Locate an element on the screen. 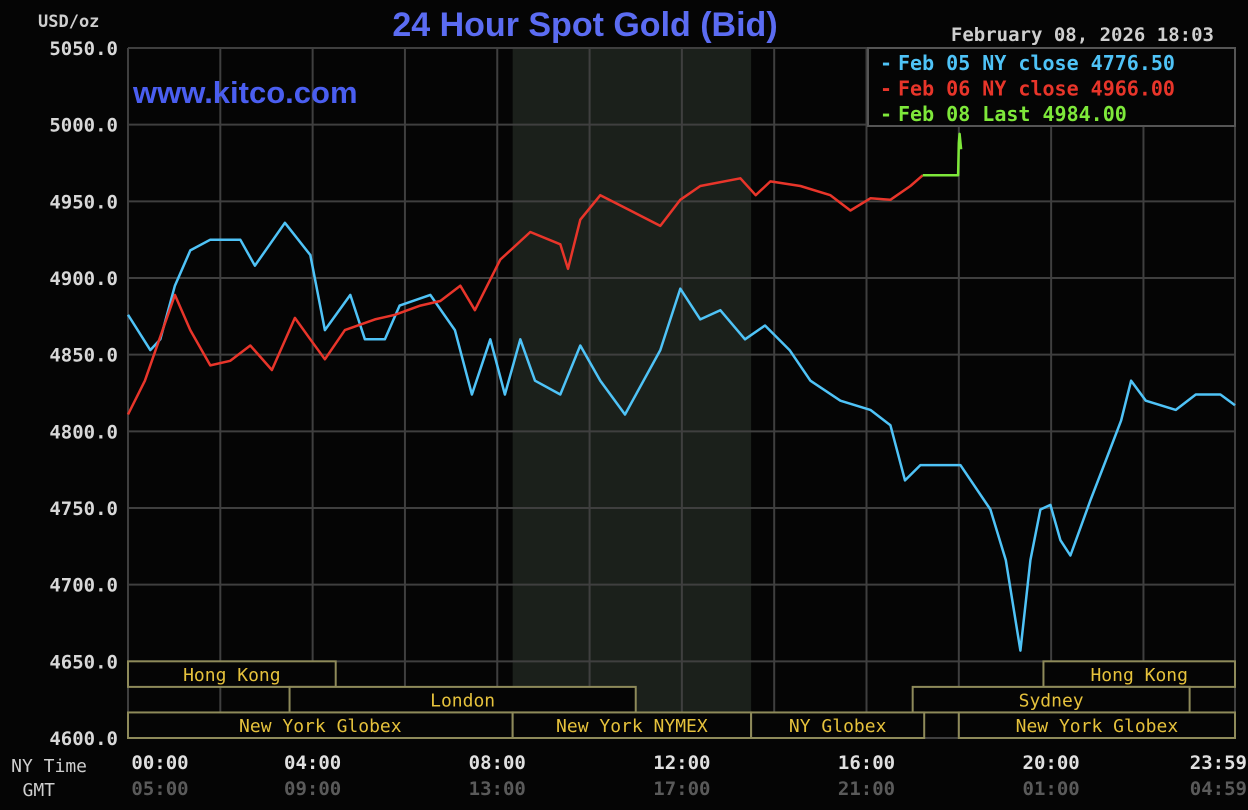 The image size is (1248, 810). y-tick-label: 4750.0 is located at coordinates (83, 509).